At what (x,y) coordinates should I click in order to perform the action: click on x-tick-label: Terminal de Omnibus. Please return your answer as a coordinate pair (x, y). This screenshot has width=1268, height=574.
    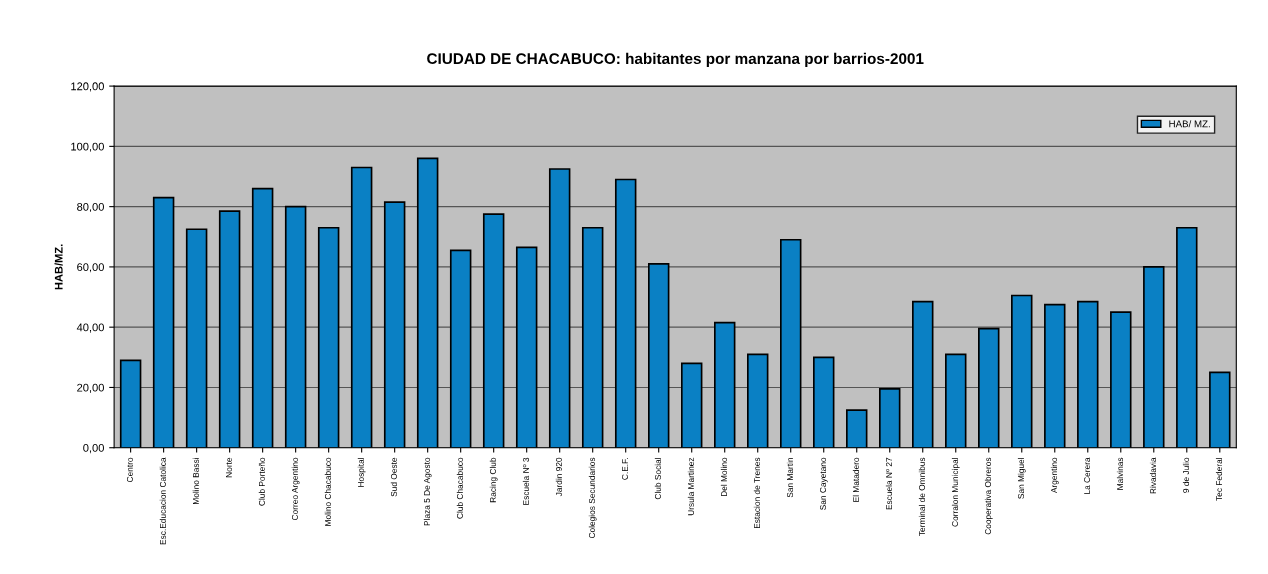
    Looking at the image, I should click on (921, 496).